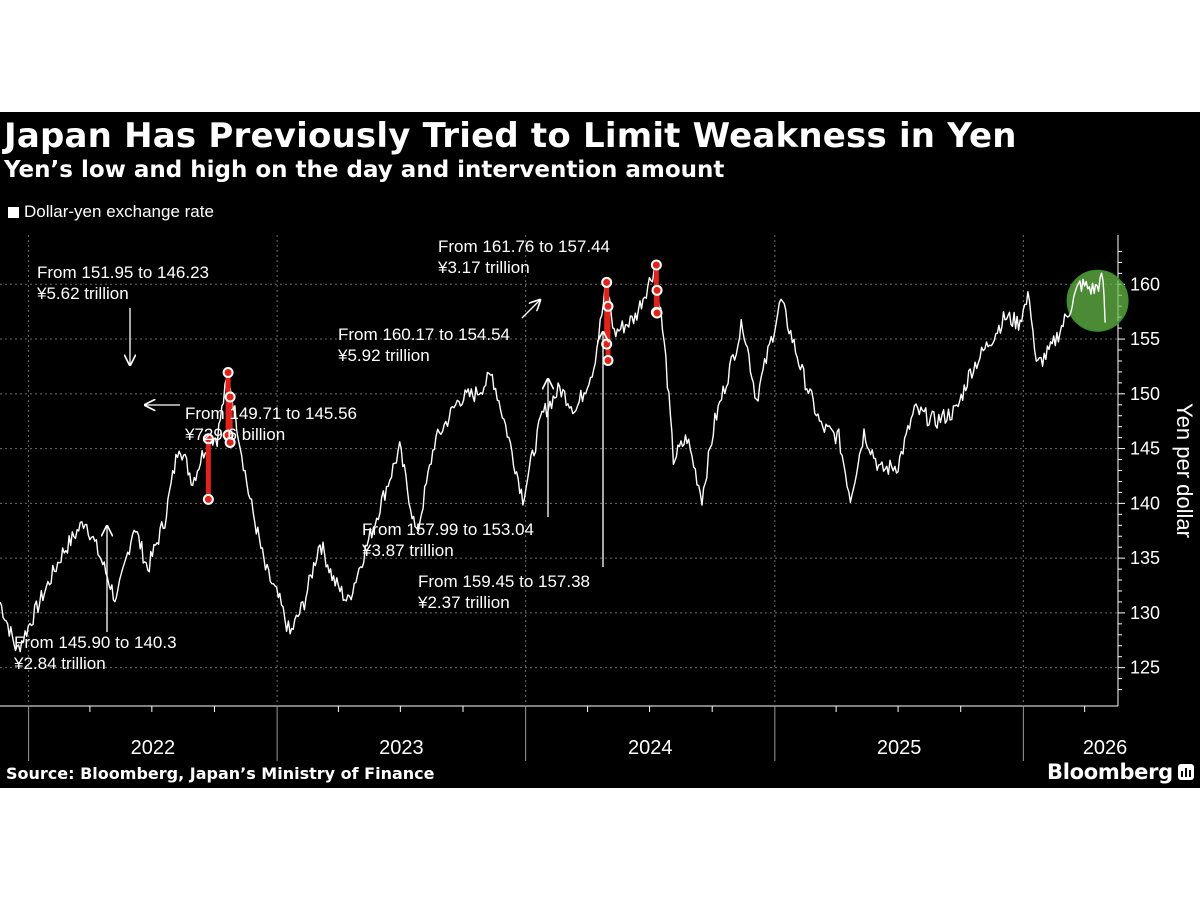 This screenshot has width=1200, height=900. I want to click on y-tick-label: 145, so click(1145, 449).